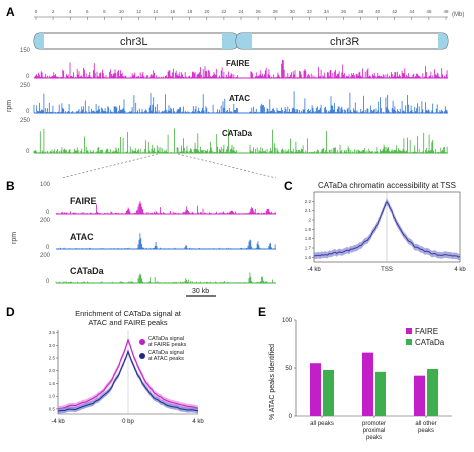 This screenshot has height=452, width=474. What do you see at coordinates (412, 11) in the screenshot?
I see `megabase-tick-label: 44` at bounding box center [412, 11].